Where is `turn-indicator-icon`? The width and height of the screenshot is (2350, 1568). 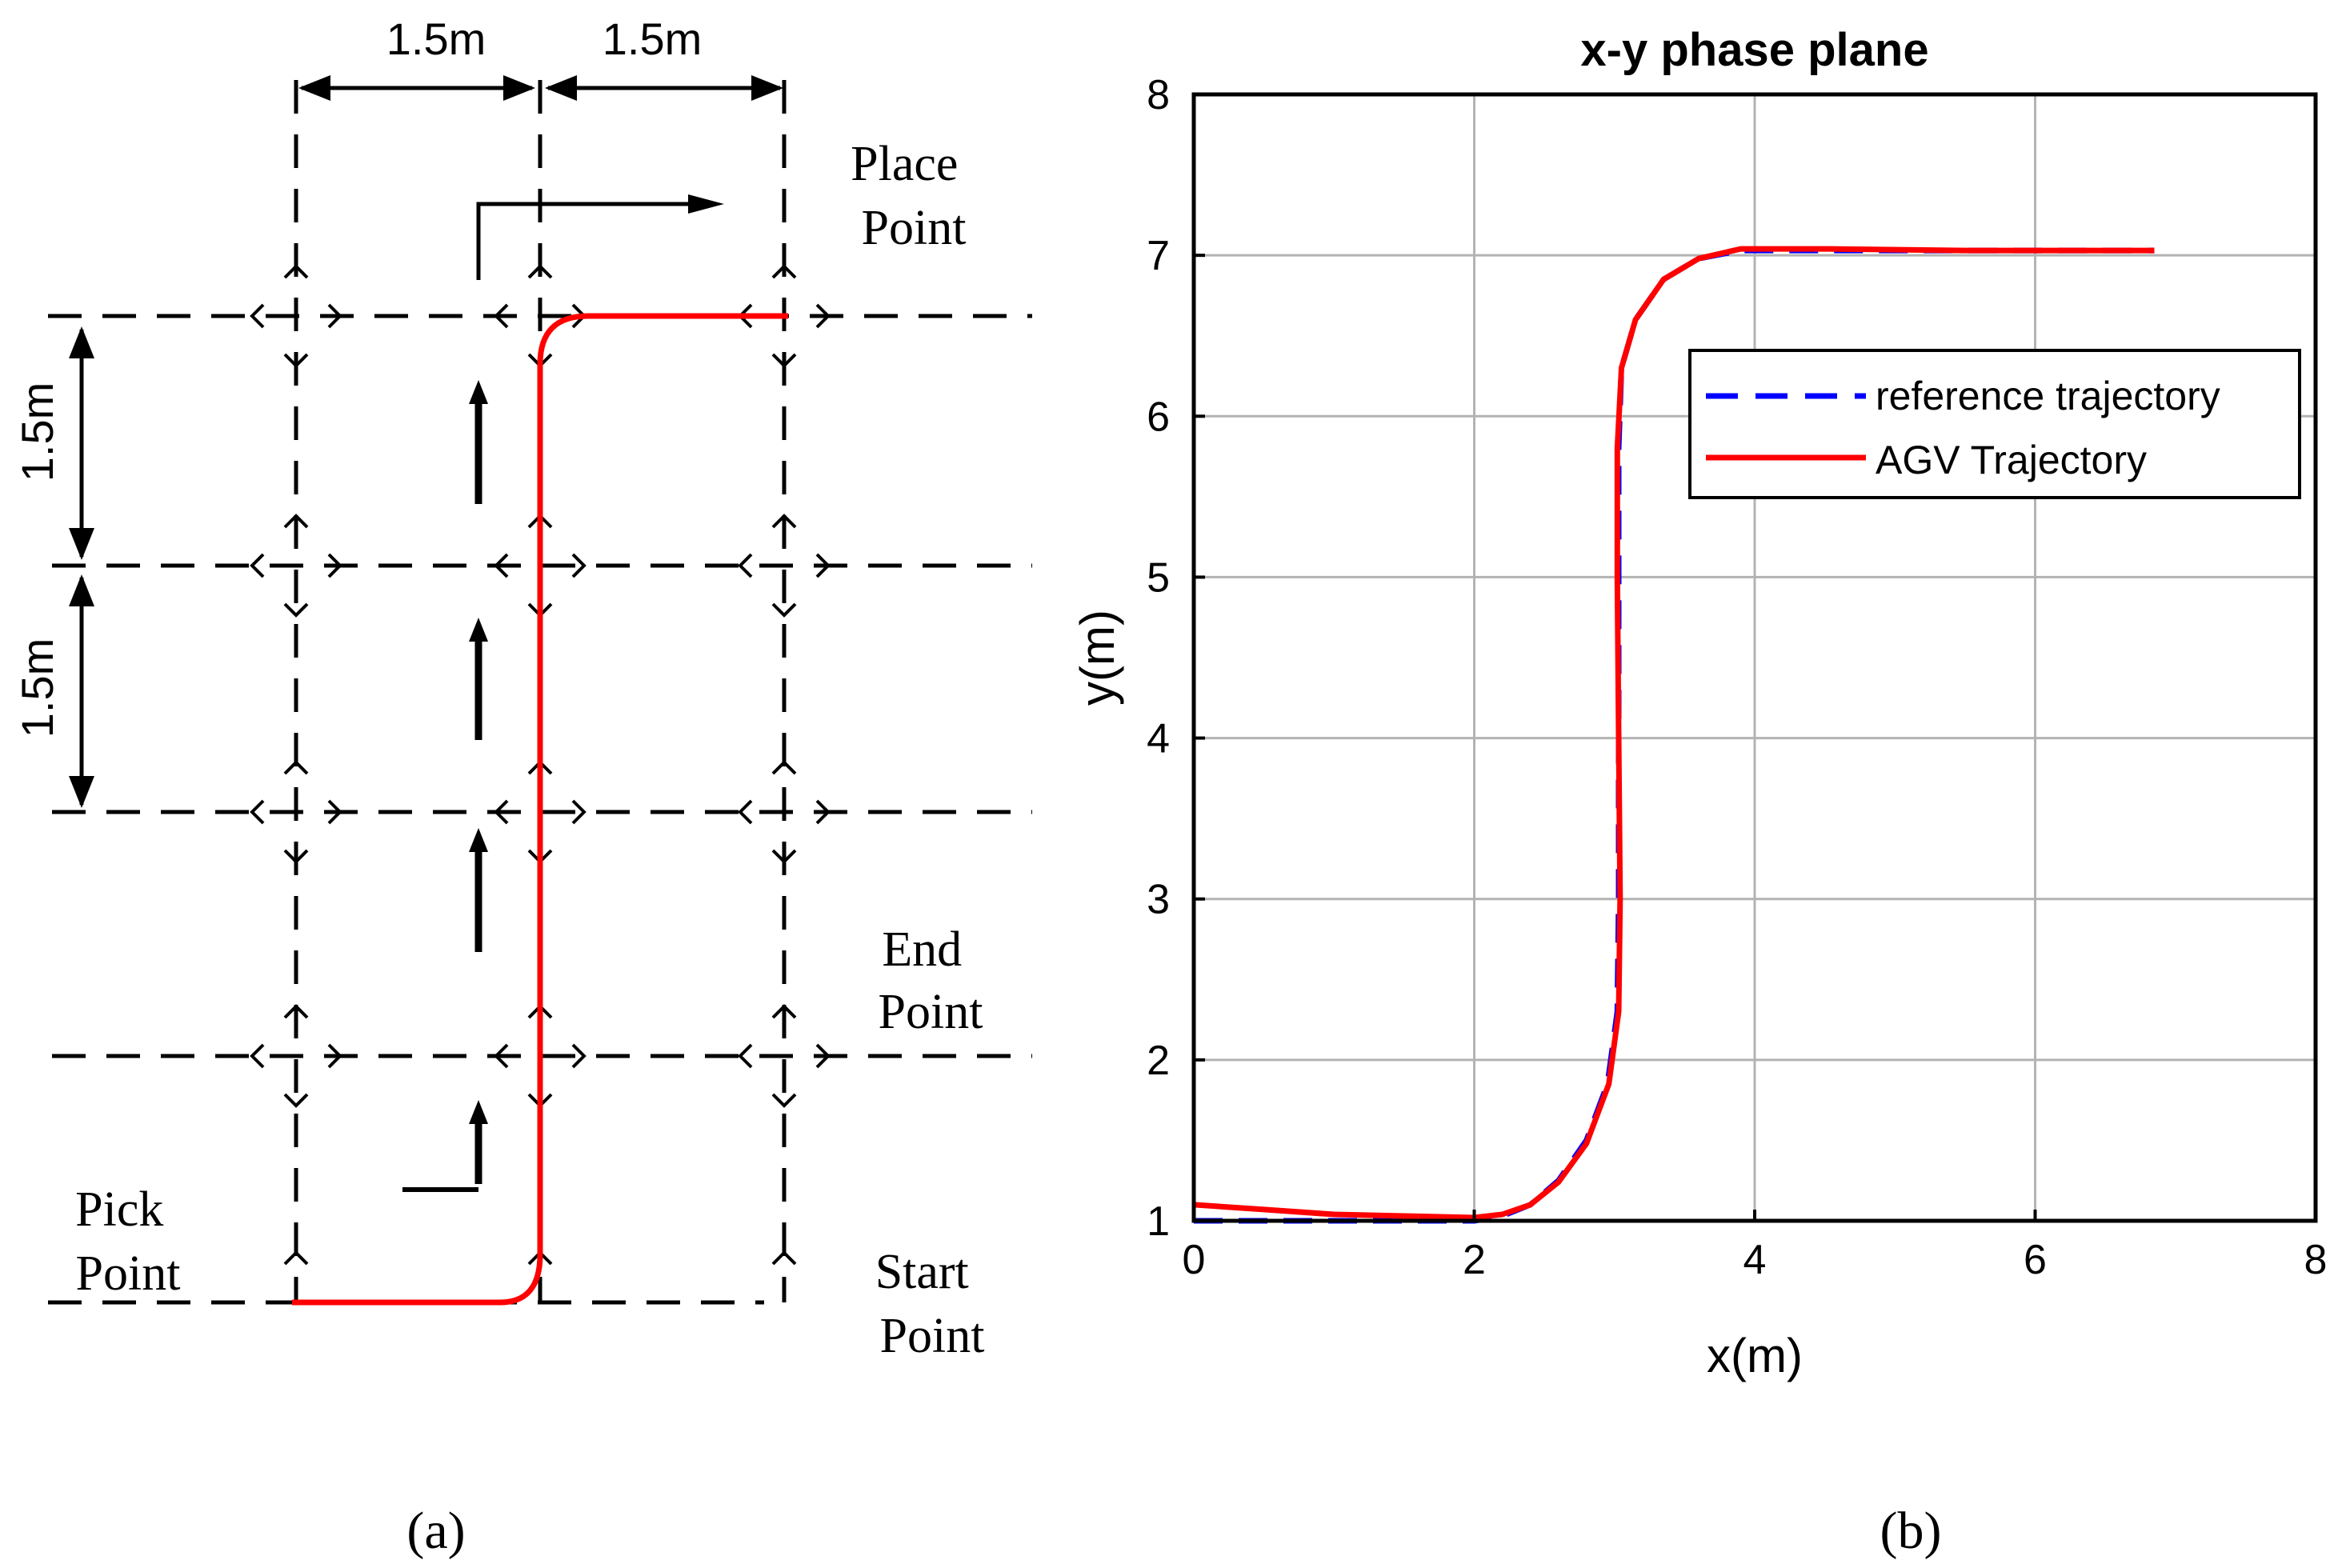 turn-indicator-icon is located at coordinates (582, 241).